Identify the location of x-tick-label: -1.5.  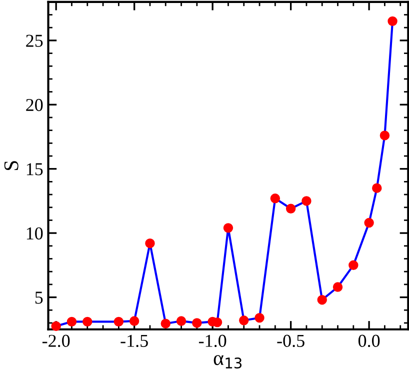
(134, 341).